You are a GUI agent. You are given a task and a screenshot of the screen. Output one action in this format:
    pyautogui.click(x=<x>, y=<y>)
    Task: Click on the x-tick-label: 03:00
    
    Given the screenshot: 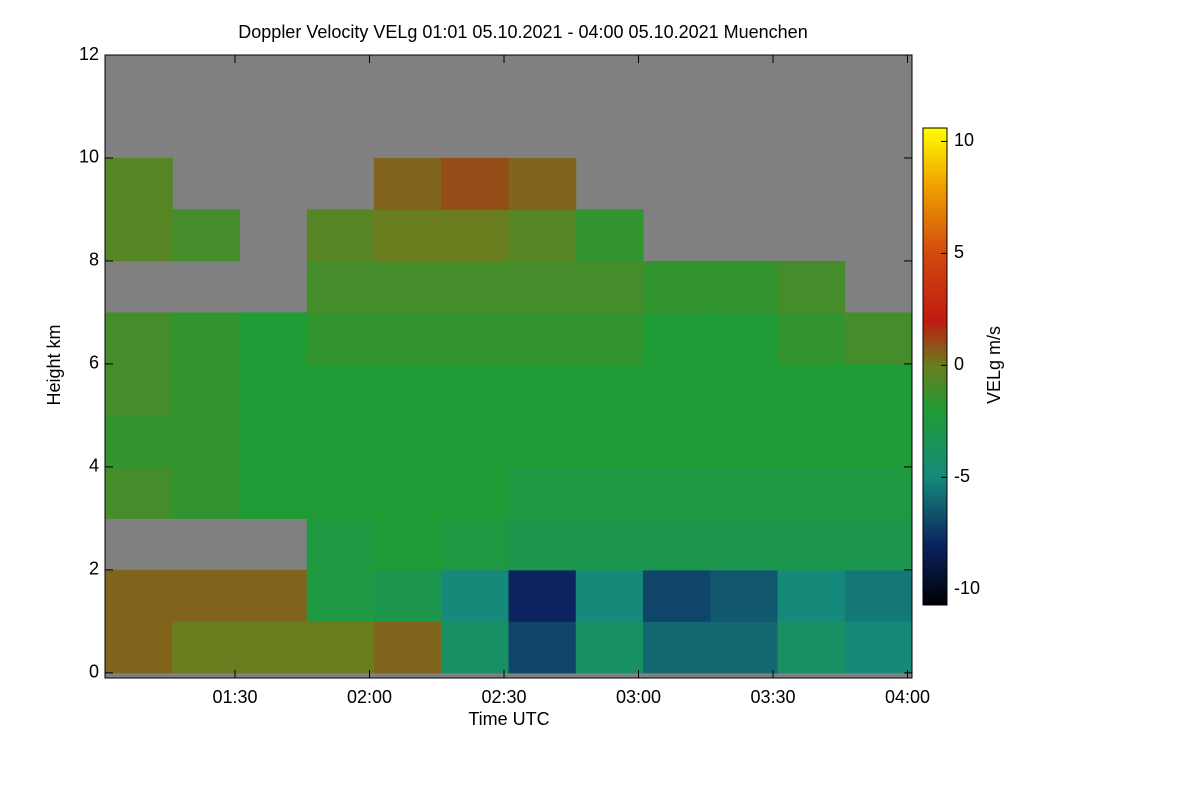 What is the action you would take?
    pyautogui.click(x=638, y=697)
    